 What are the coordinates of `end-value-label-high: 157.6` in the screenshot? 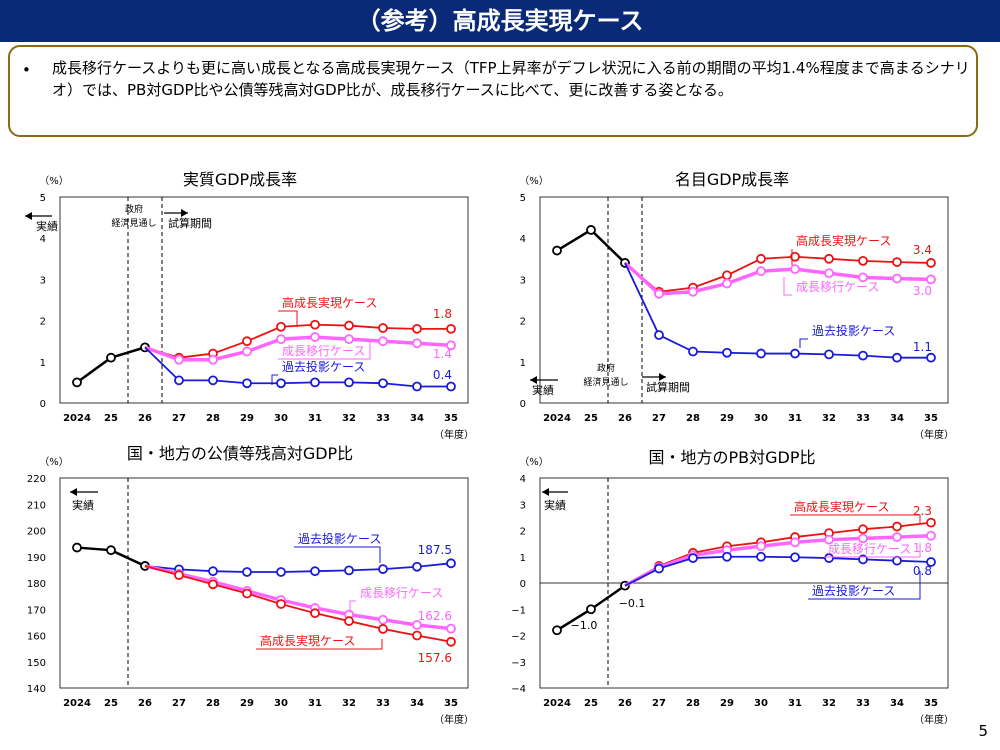 It's located at (435, 658).